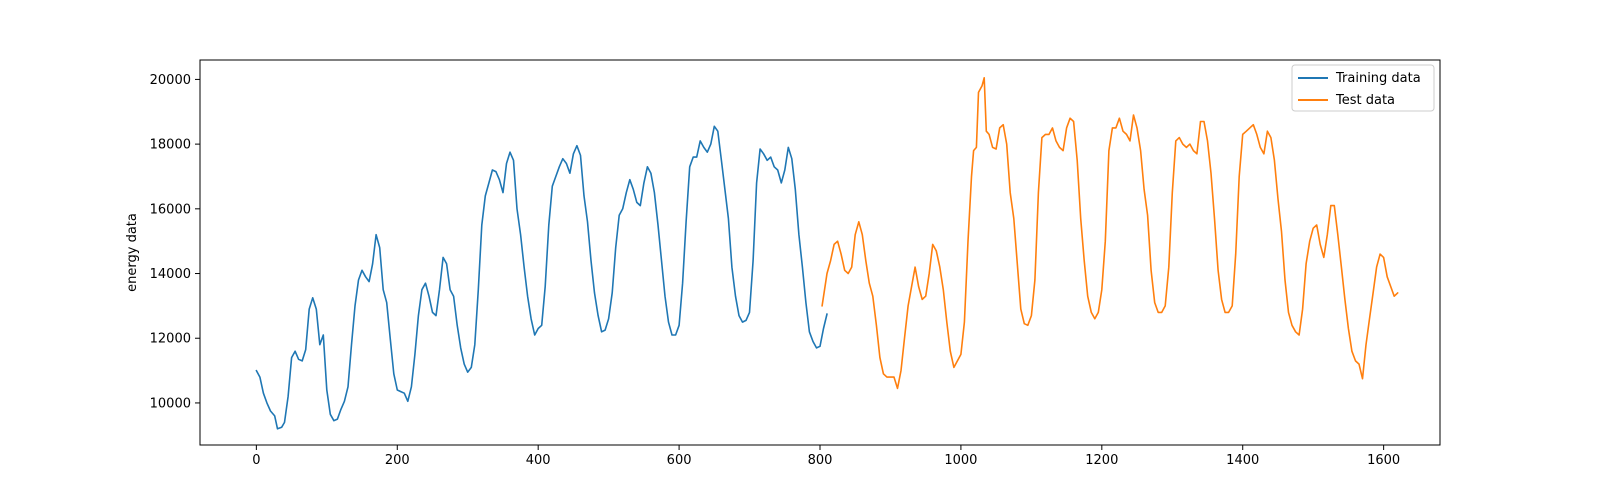  I want to click on x-axis-ticks: 0 200 400 600 800 1000 1200 1400 1600, so click(826, 456).